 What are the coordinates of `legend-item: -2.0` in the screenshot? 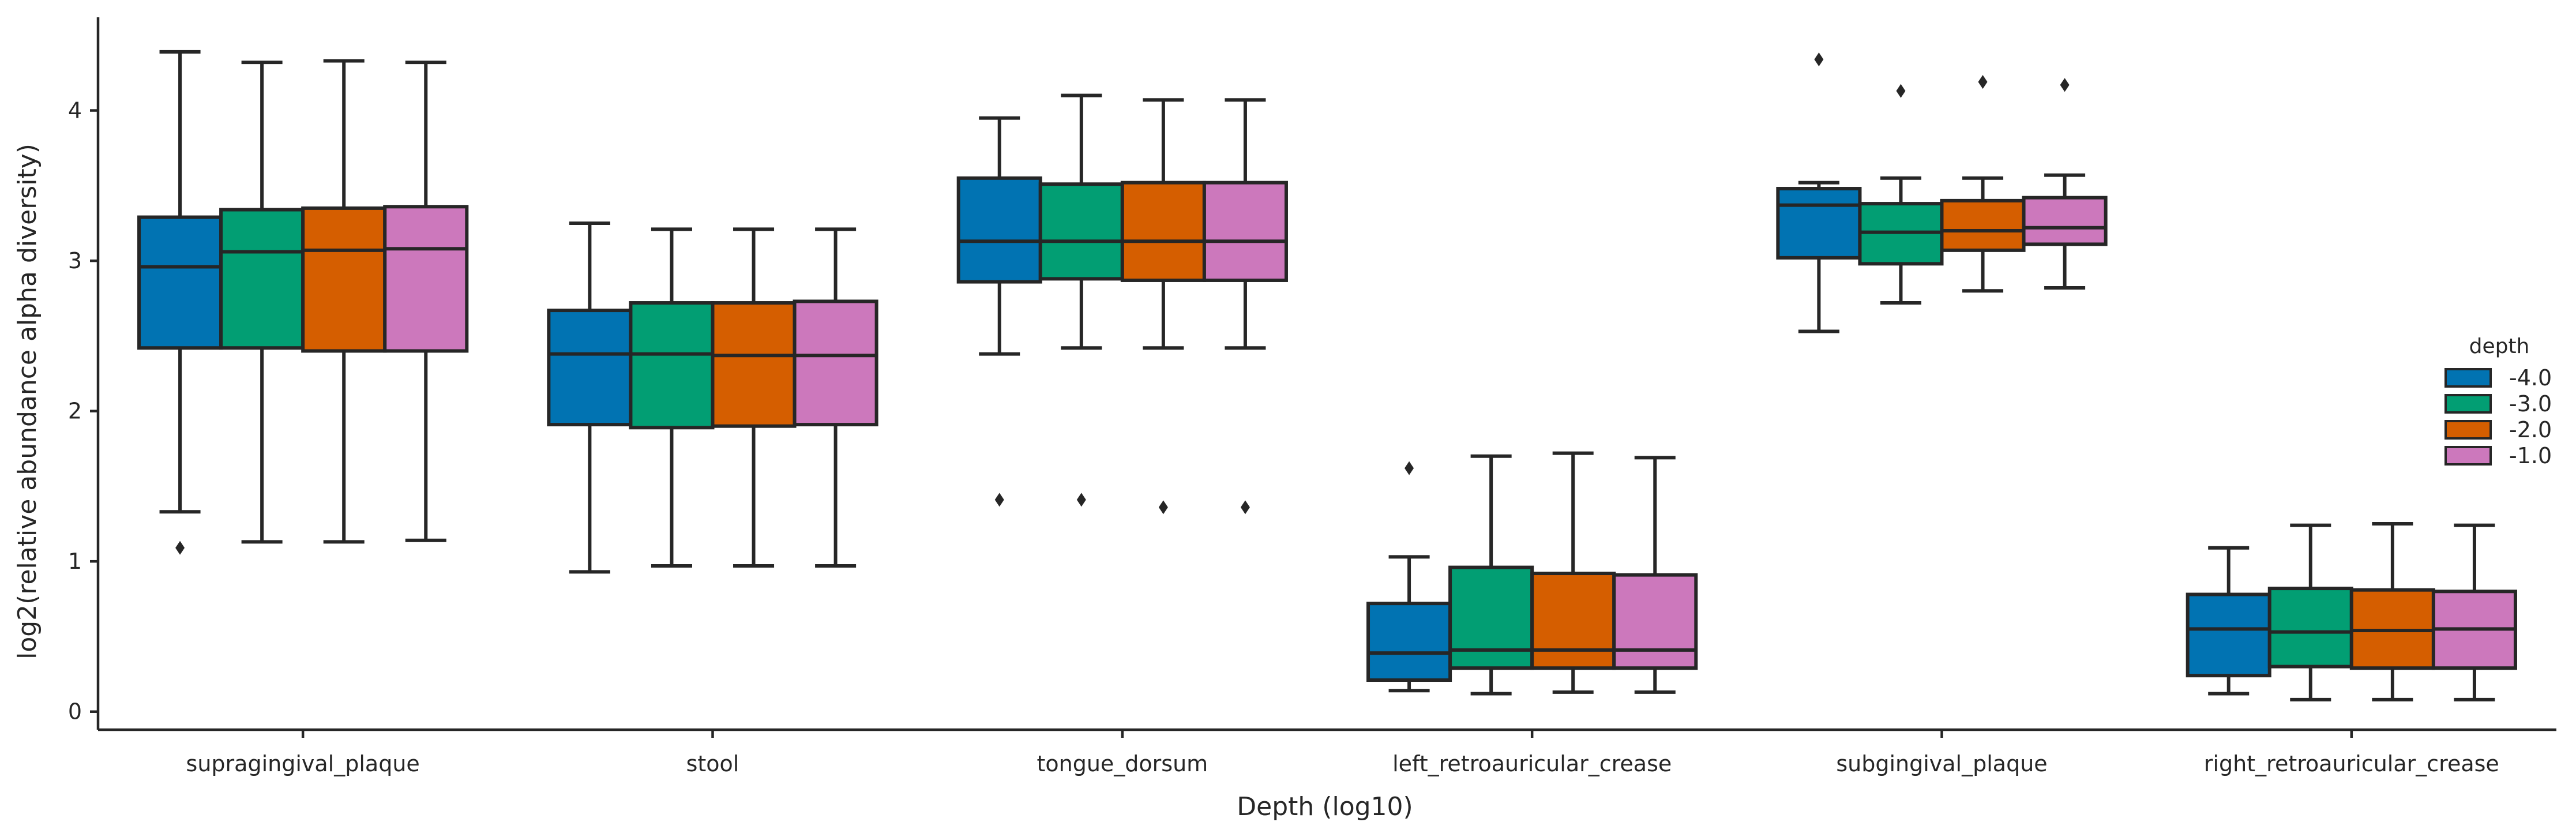 It's located at (2498, 429).